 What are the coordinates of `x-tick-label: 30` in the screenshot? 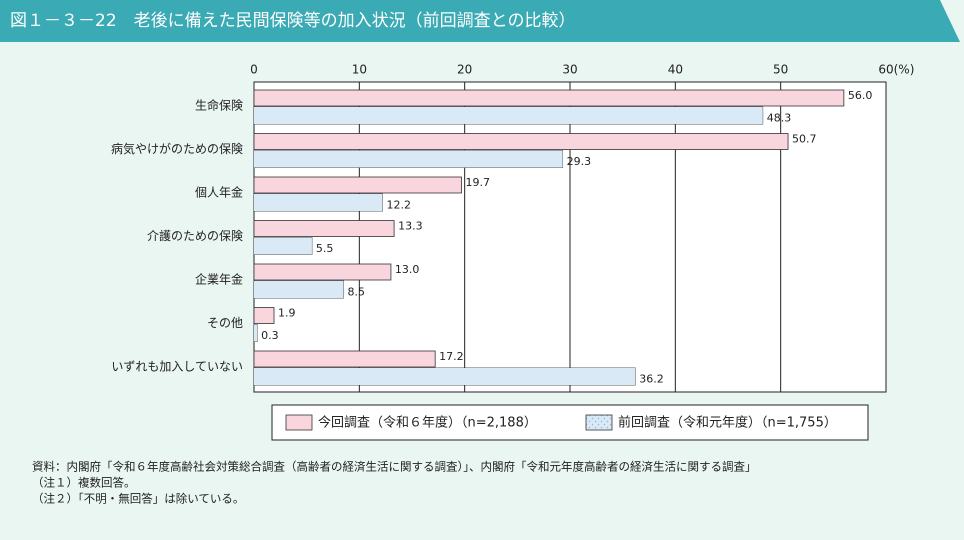 It's located at (569, 70).